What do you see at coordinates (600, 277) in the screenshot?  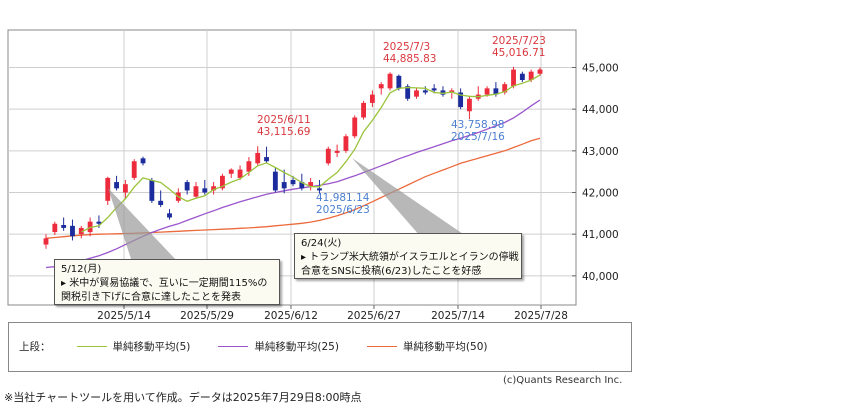 I see `y-tick-label: 40,000` at bounding box center [600, 277].